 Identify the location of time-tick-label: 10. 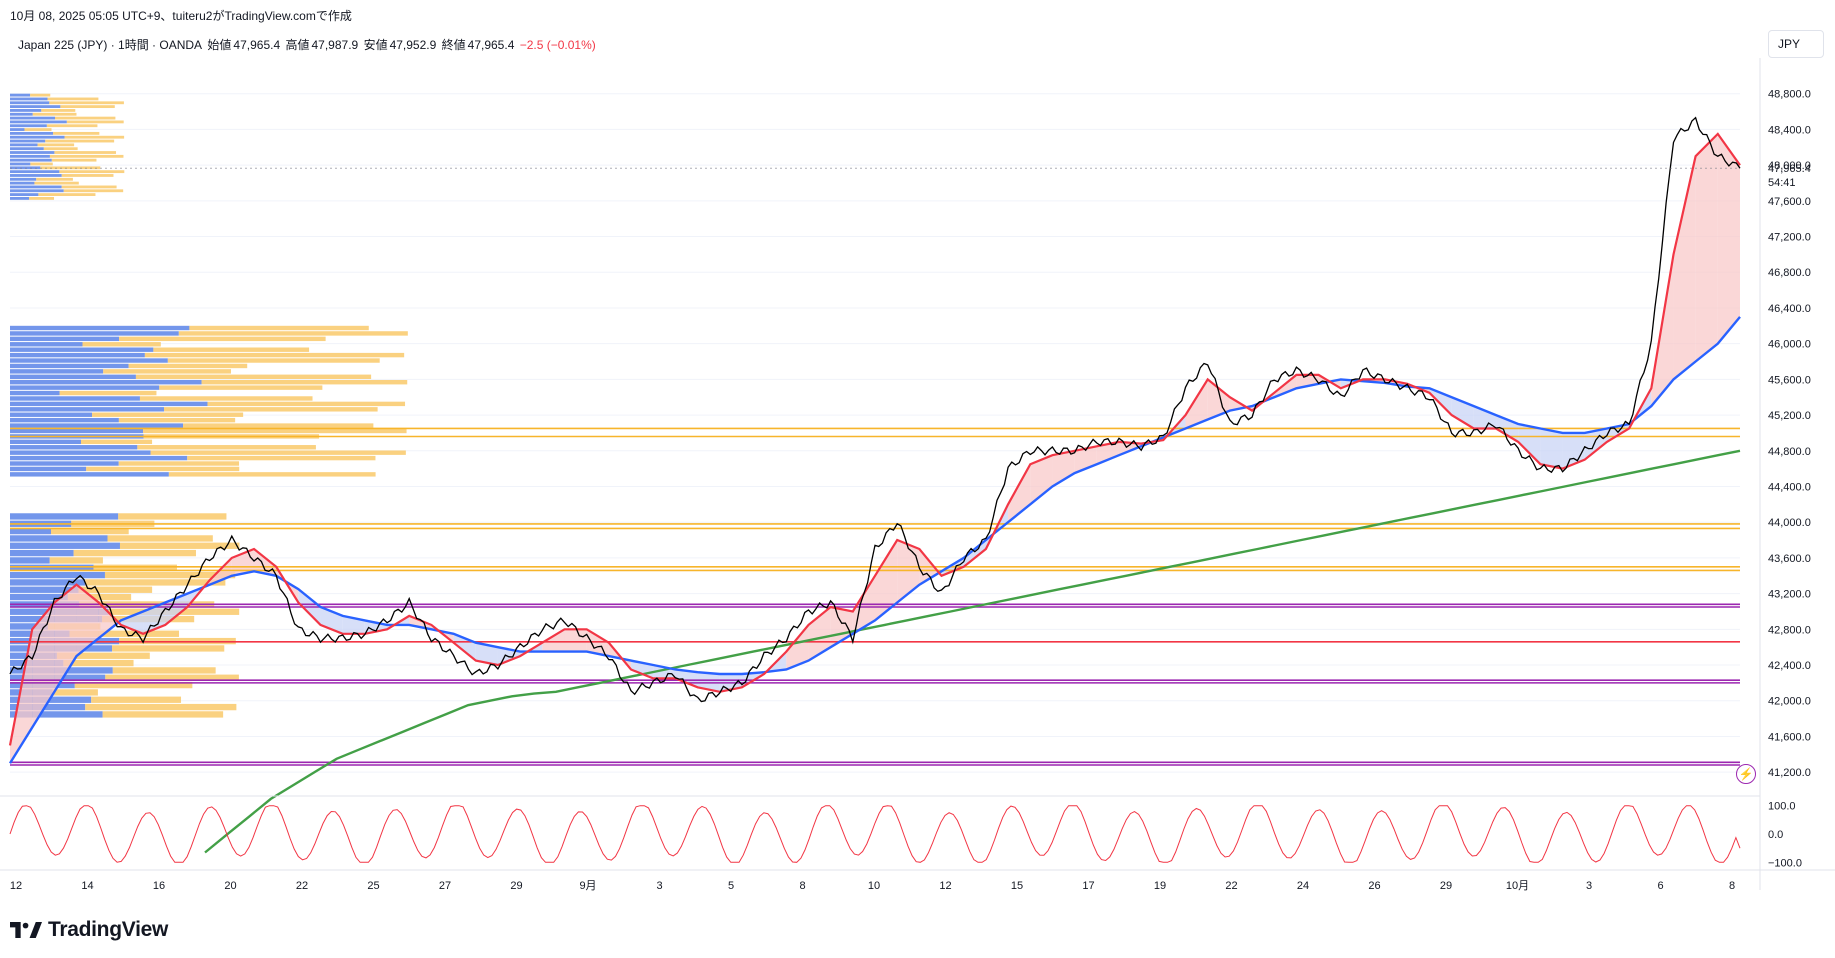
(874, 886).